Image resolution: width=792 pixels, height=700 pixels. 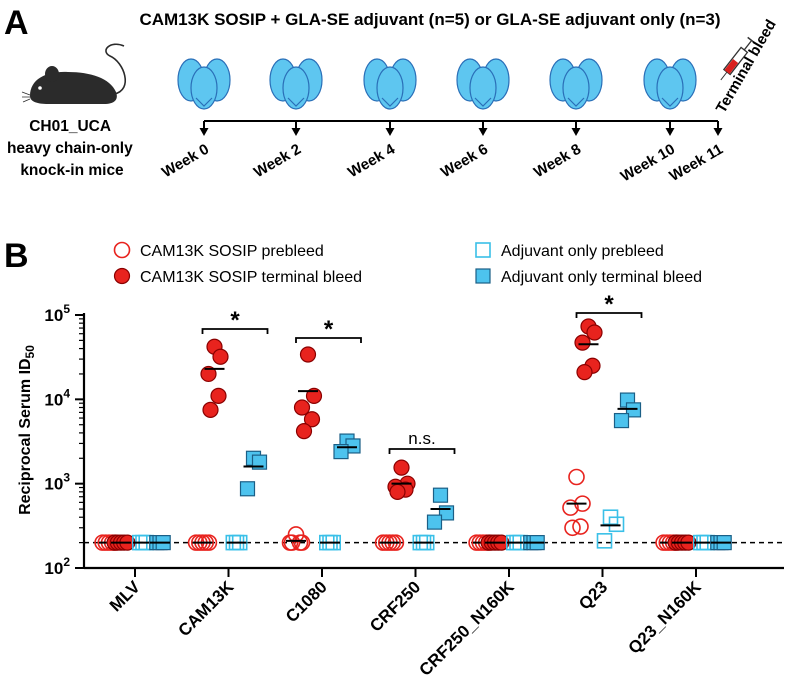 What do you see at coordinates (30, 352) in the screenshot?
I see `y-axis-label-subscript: 50` at bounding box center [30, 352].